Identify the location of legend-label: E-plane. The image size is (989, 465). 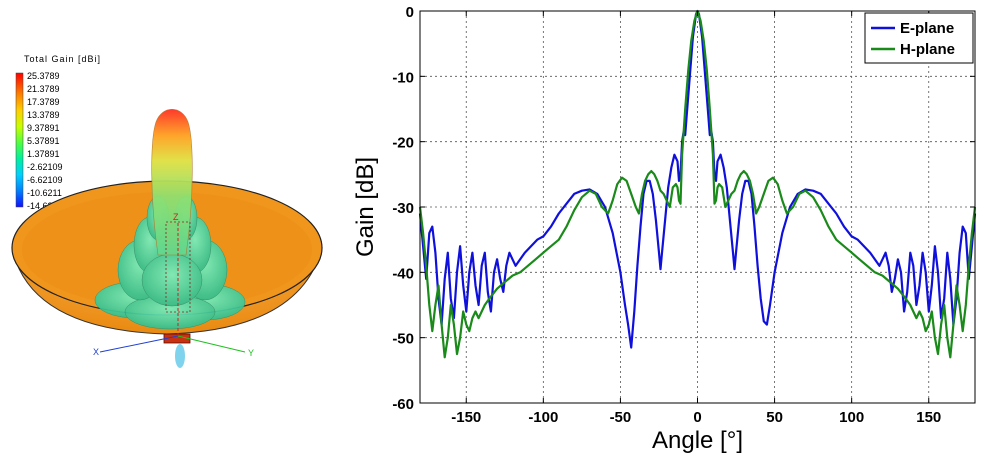
(927, 28).